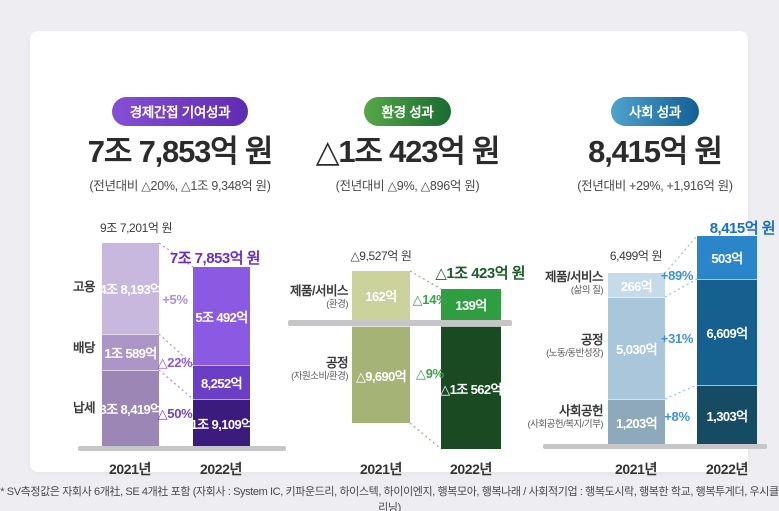 The image size is (779, 511). I want to click on change-label-1: △22%, so click(175, 362).